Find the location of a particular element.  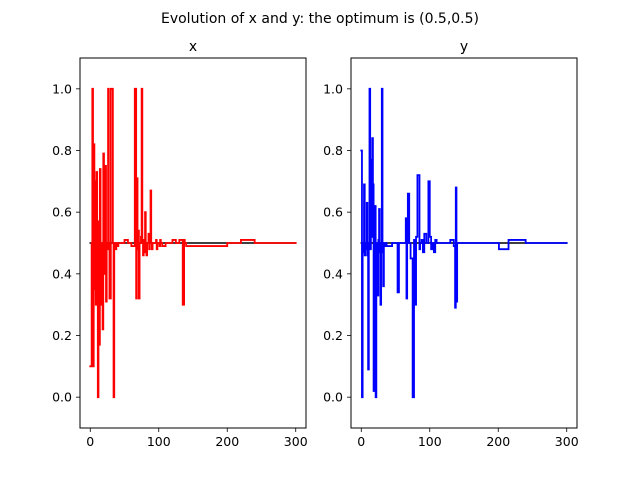

subplot-title: y is located at coordinates (464, 47).